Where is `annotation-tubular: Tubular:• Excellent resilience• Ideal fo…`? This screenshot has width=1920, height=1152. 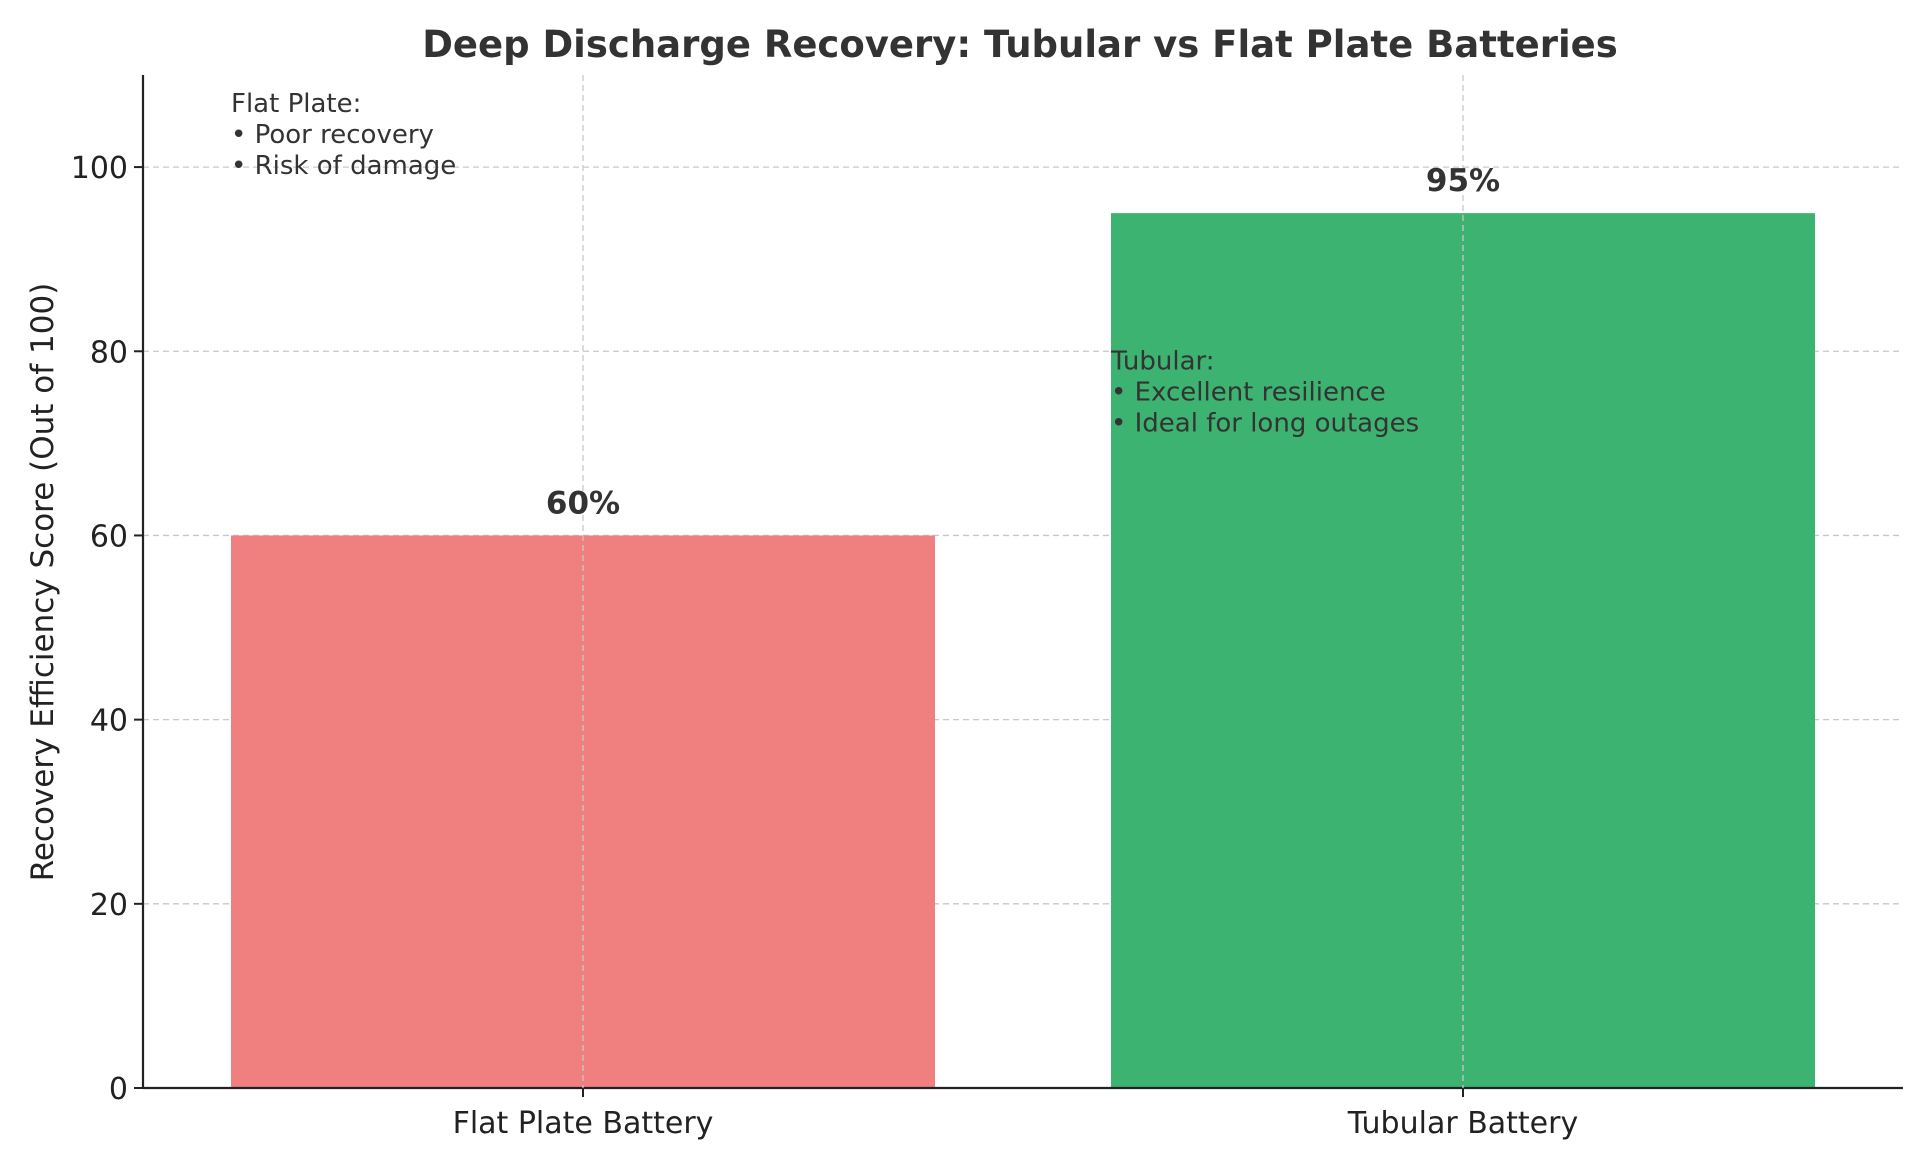
annotation-tubular: Tubular:• Excellent resilience• Ideal fo… is located at coordinates (1264, 393).